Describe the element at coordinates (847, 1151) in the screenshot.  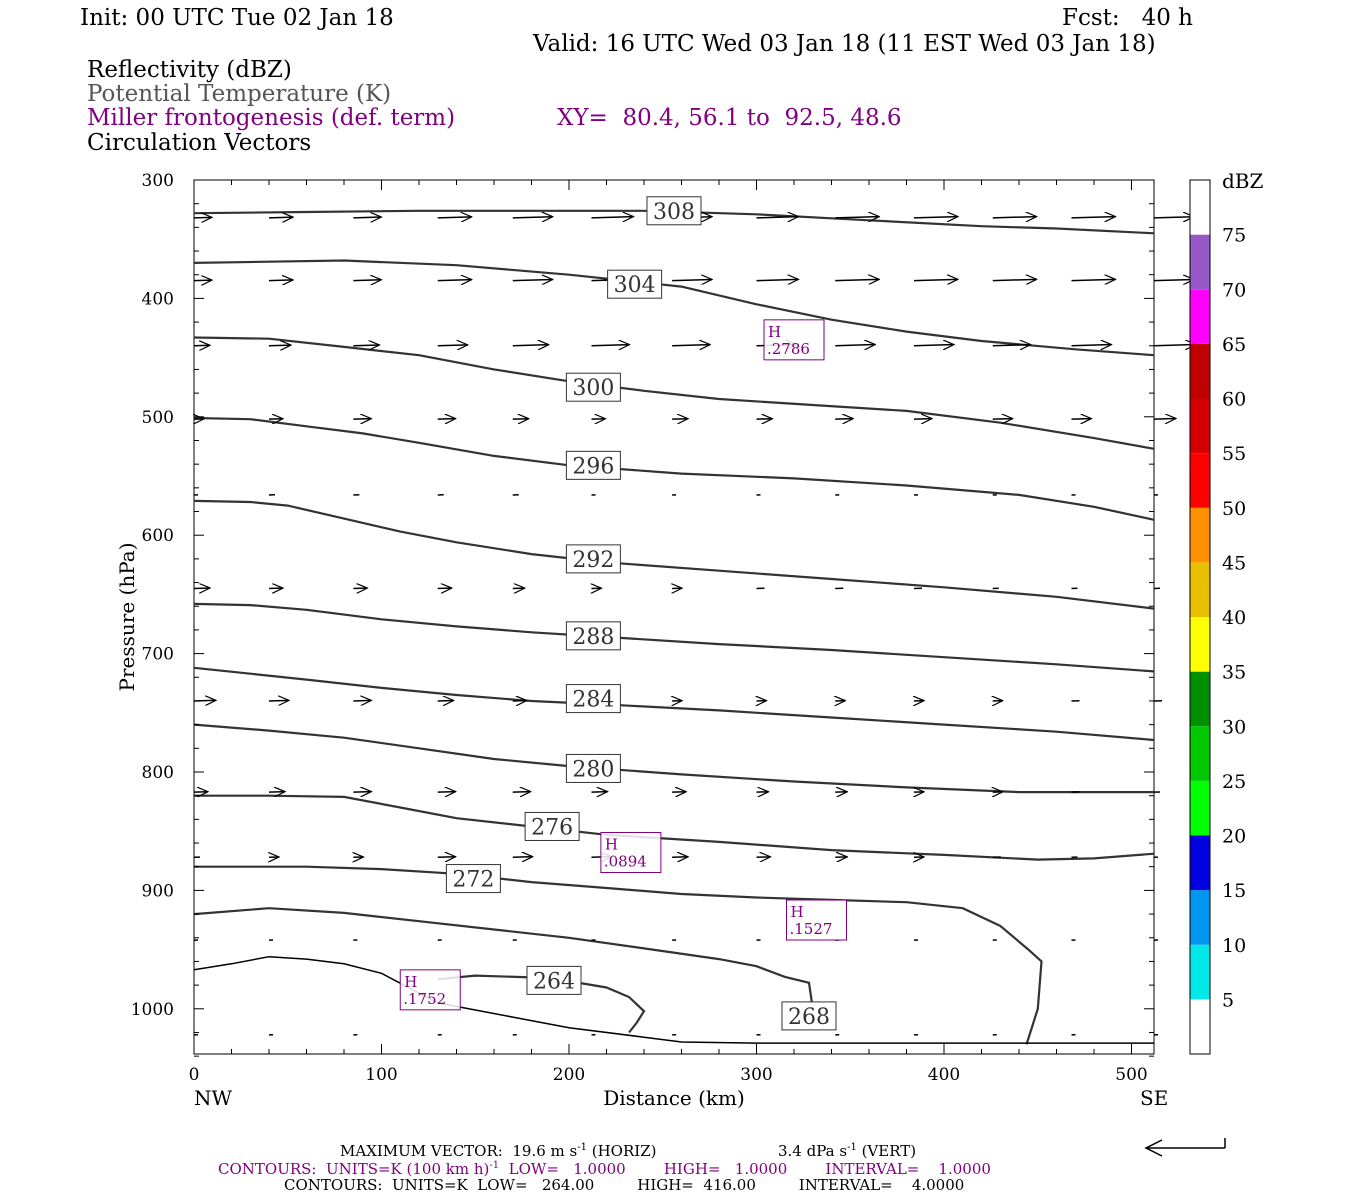
I see `max-vector-vert: 3.4 dPa s-1 (VERT)` at that location.